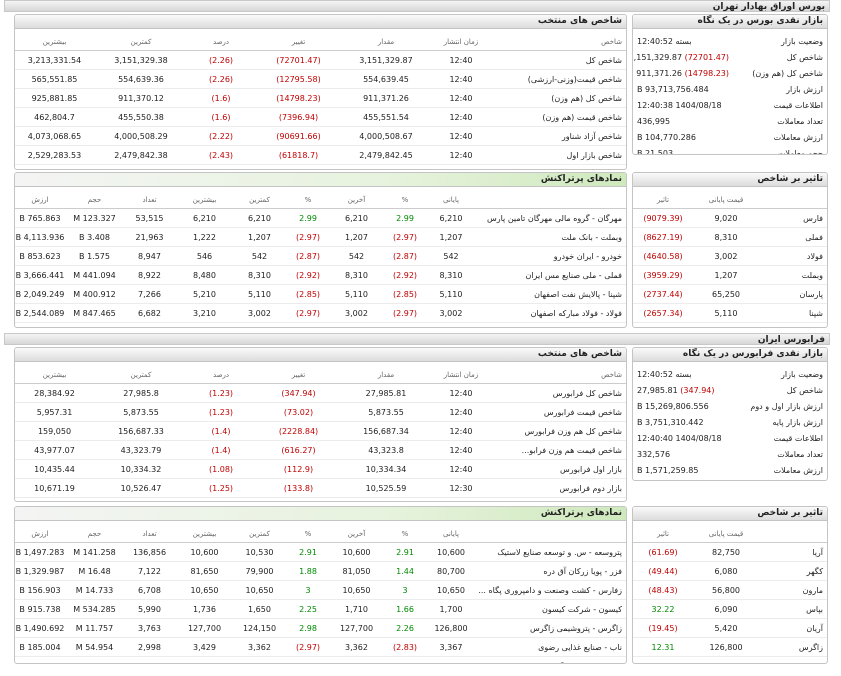  I want to click on table-cell: (1.23), so click(221, 412).